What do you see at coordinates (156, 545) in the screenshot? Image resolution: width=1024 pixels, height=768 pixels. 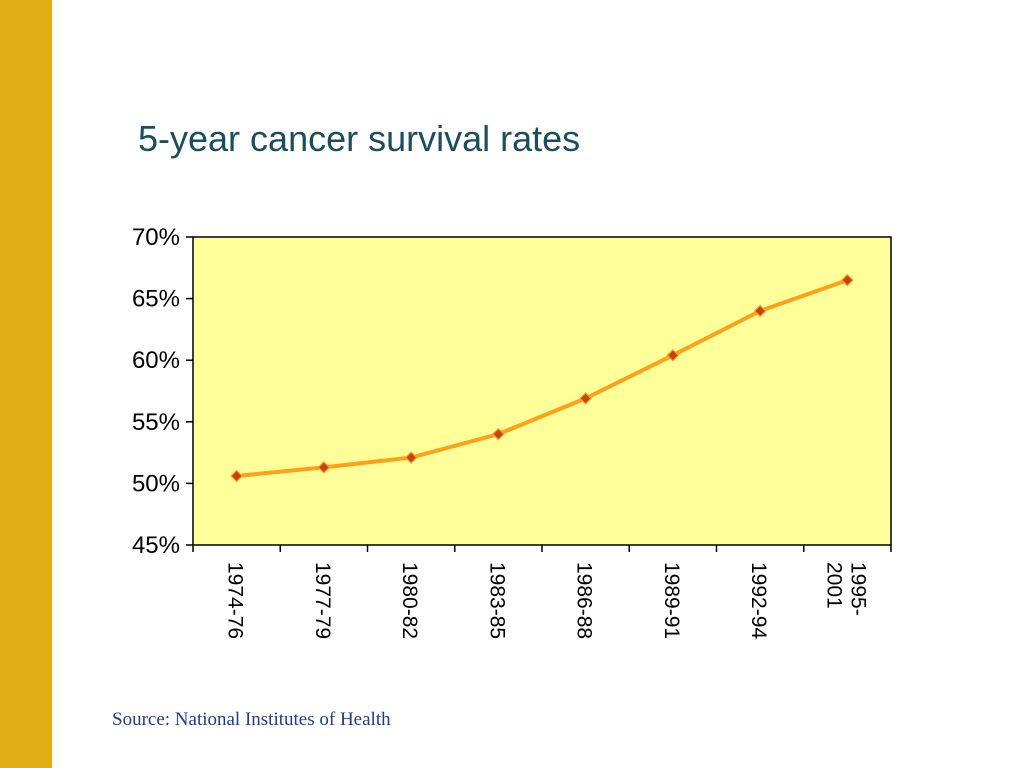 I see `y-tick-label: 45%` at bounding box center [156, 545].